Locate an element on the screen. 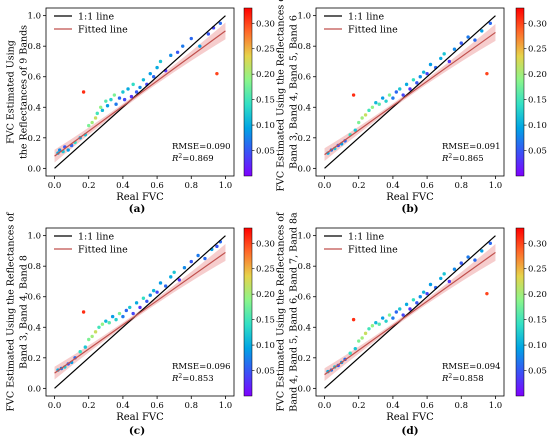 This screenshot has height=441, width=550. colorbar is located at coordinates (520, 312).